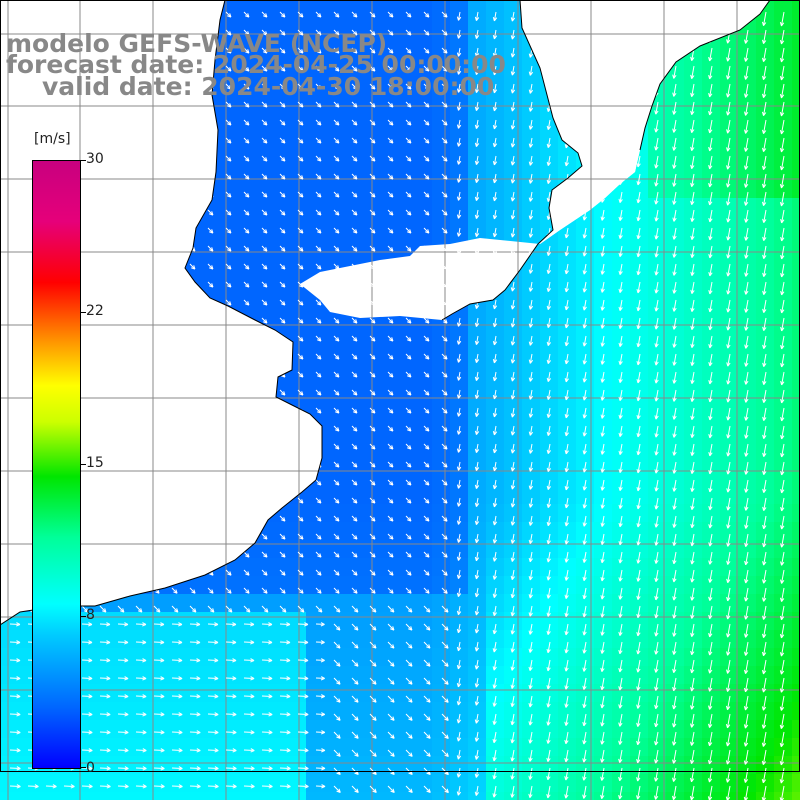 This screenshot has height=800, width=800. I want to click on colorbar-tick-15: 15, so click(95, 463).